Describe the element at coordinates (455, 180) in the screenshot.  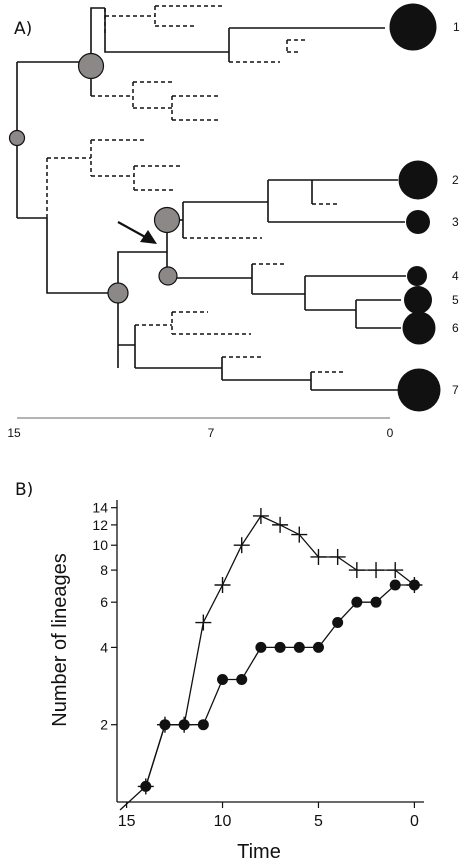
I see `tip-label: 2` at that location.